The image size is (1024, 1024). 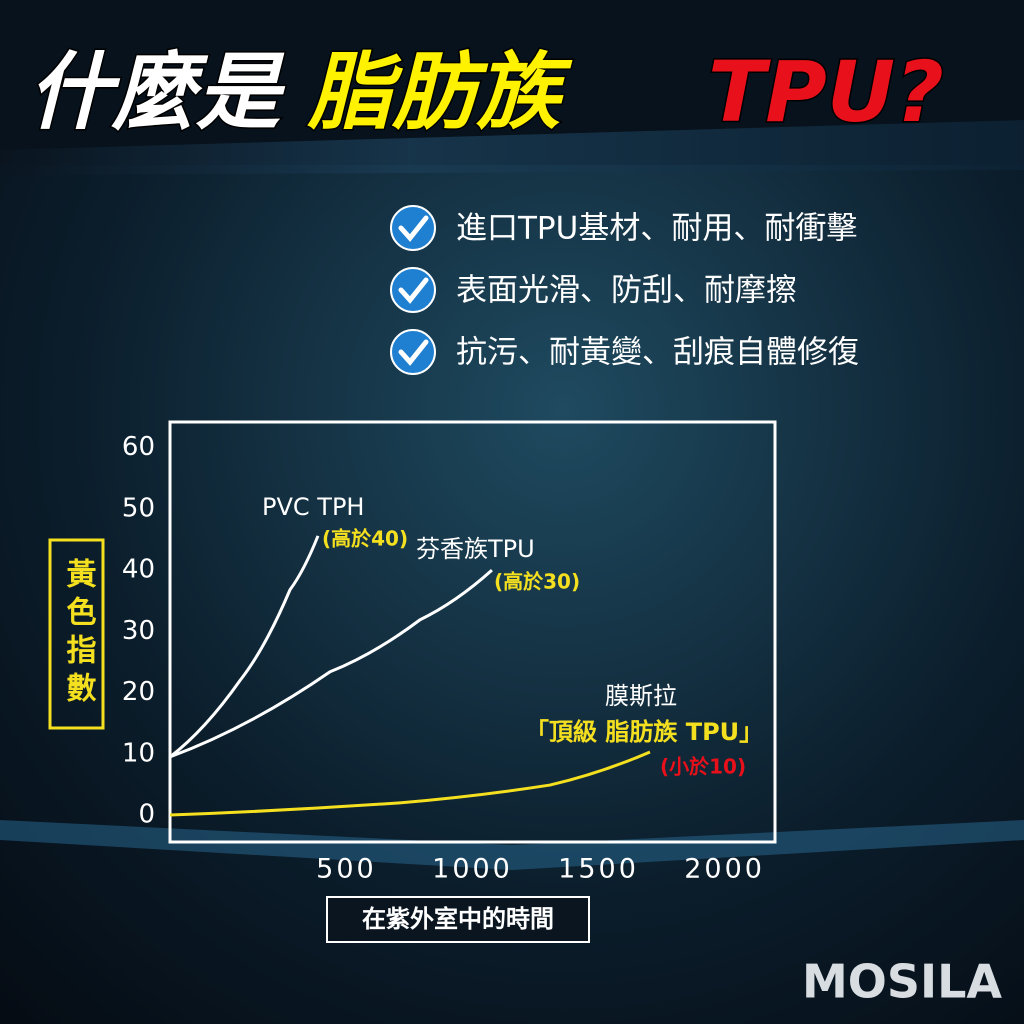 I want to click on feature-text: 進口TPU基材、耐用、耐衝擊, so click(x=656, y=229).